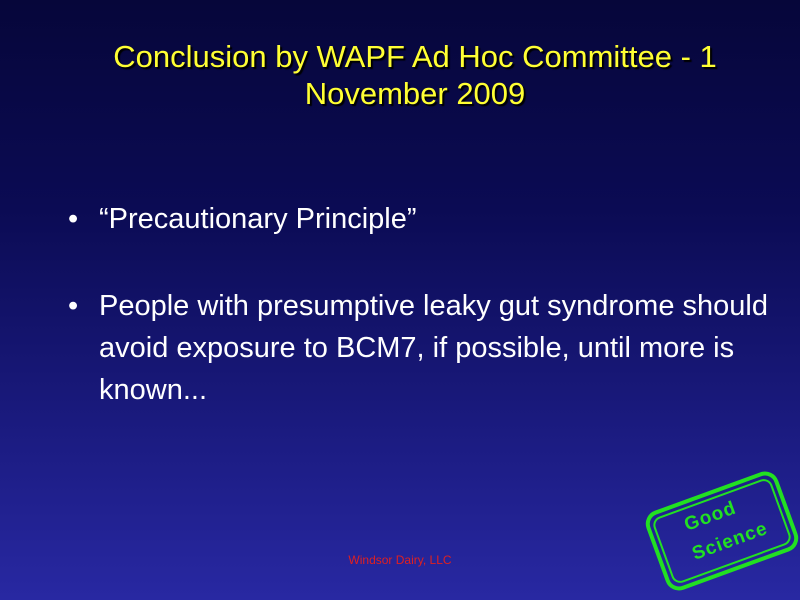 The image size is (800, 600). What do you see at coordinates (720, 531) in the screenshot?
I see `good-science-stamp: Good Science` at bounding box center [720, 531].